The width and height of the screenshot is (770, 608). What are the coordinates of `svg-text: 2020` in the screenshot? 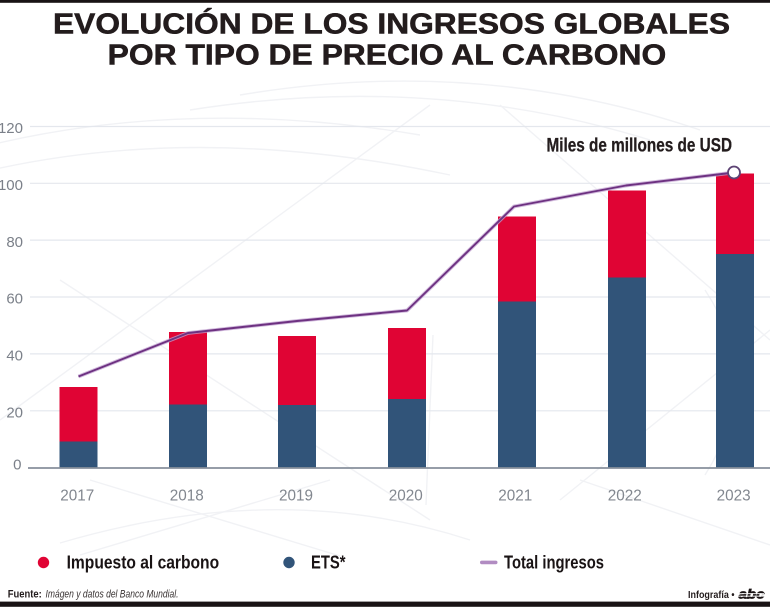 It's located at (406, 496).